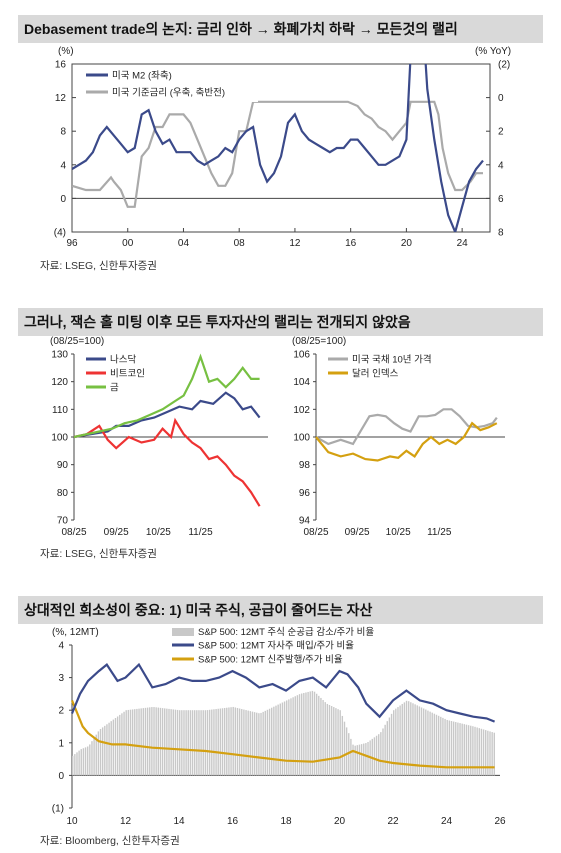  What do you see at coordinates (351, 243) in the screenshot?
I see `chart1-x-tick-label: 16` at bounding box center [351, 243].